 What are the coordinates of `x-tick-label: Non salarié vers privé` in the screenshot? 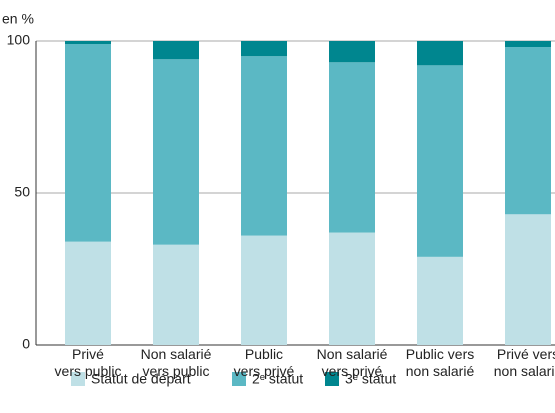 It's located at (352, 362).